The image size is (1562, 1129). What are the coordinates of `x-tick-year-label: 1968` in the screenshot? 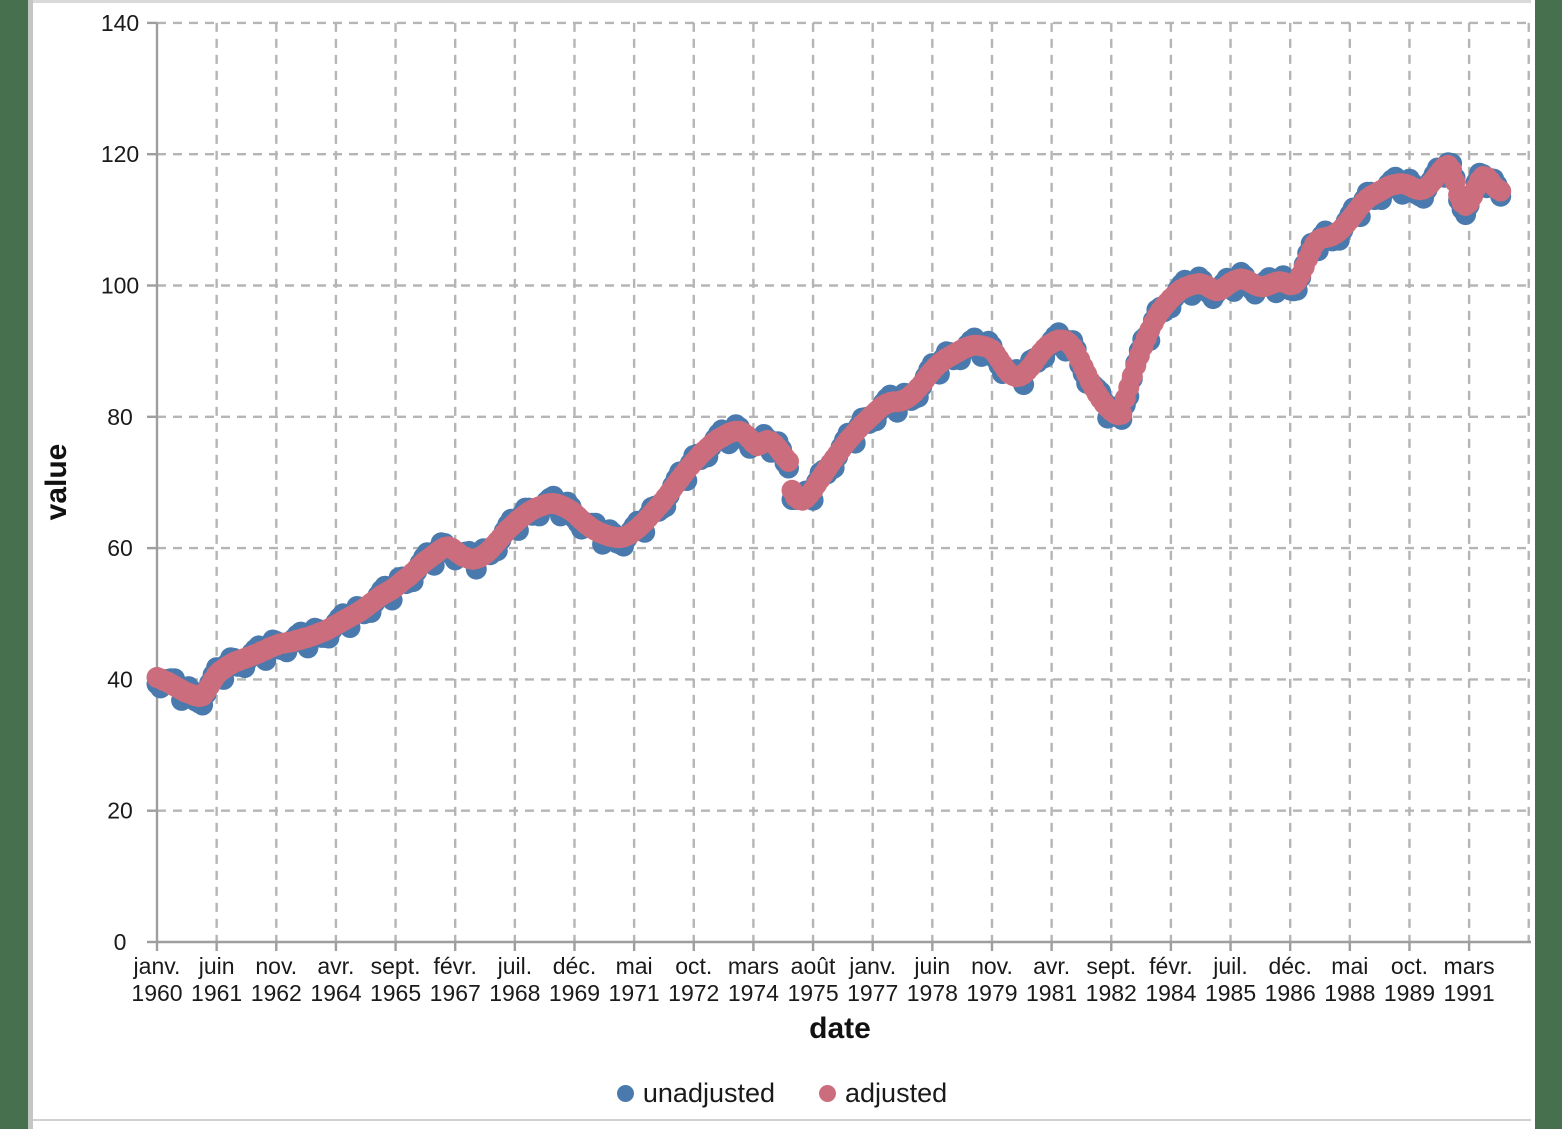 It's located at (514, 993).